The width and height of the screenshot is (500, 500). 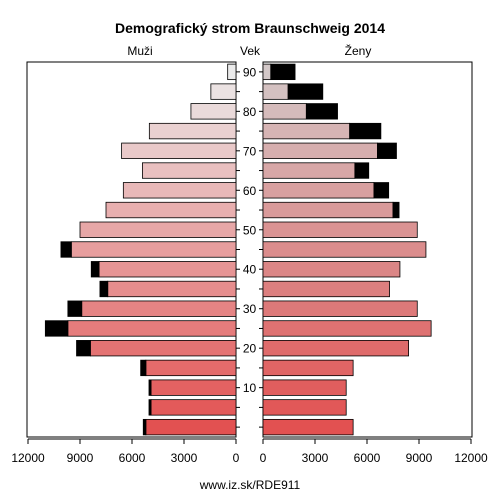 I want to click on right-x-tick-label: 6000, so click(x=367, y=458).